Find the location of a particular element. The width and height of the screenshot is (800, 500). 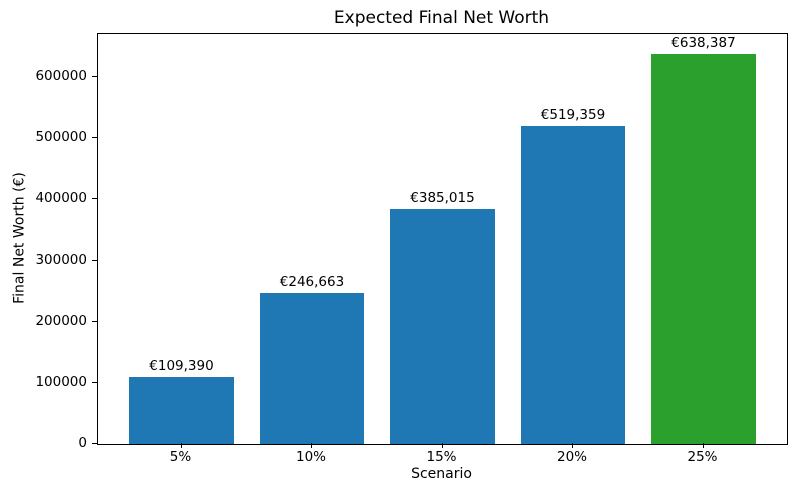

chart-title: Expected Final Net Worth is located at coordinates (441, 18).